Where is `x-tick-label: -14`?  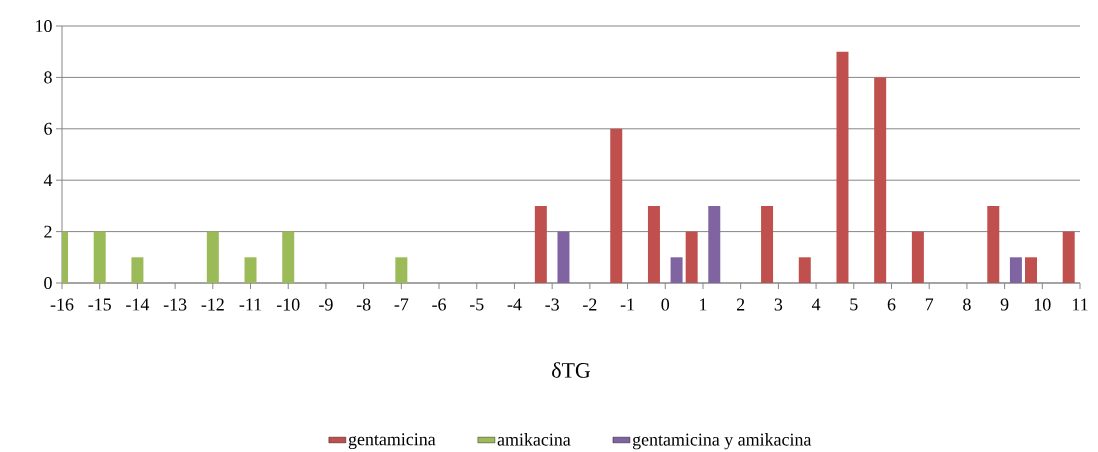 x-tick-label: -14 is located at coordinates (138, 304).